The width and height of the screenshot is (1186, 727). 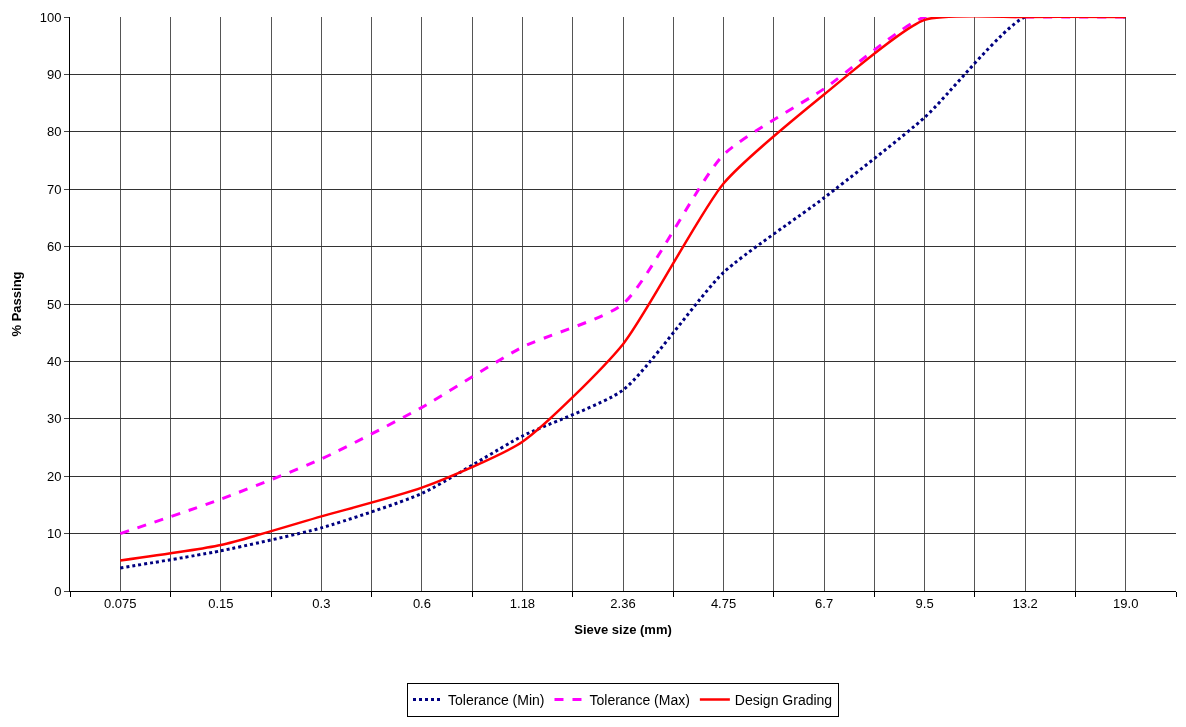 I want to click on x-tick-label: 0.3, so click(x=321, y=603).